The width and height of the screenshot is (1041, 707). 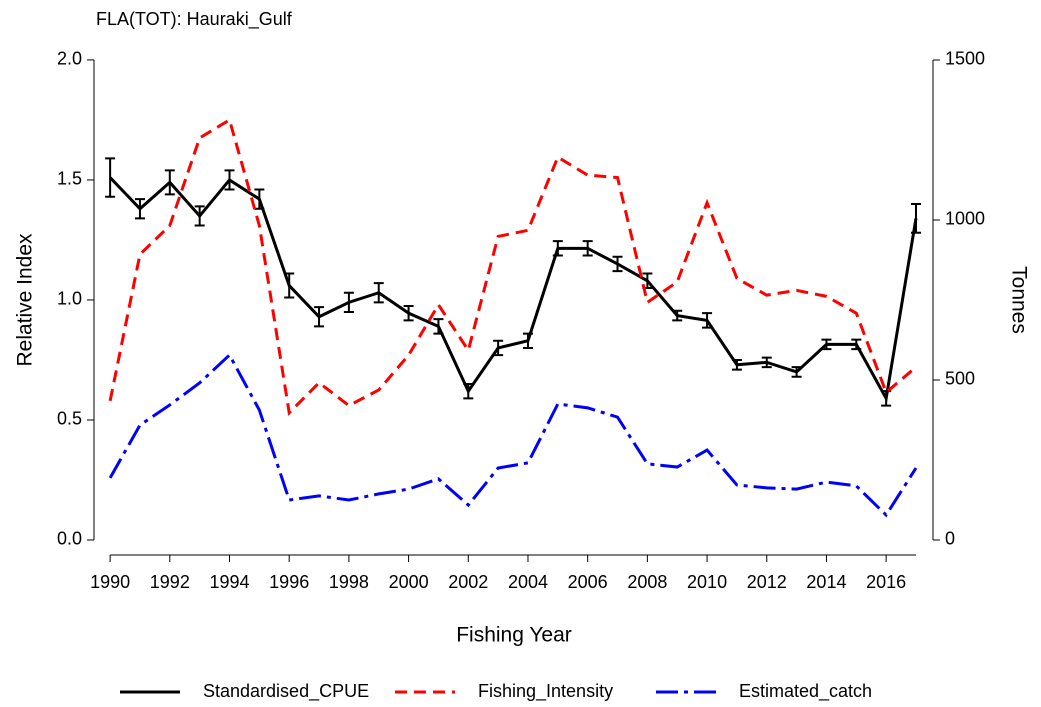 What do you see at coordinates (965, 59) in the screenshot?
I see `y2-tick-label: 1500` at bounding box center [965, 59].